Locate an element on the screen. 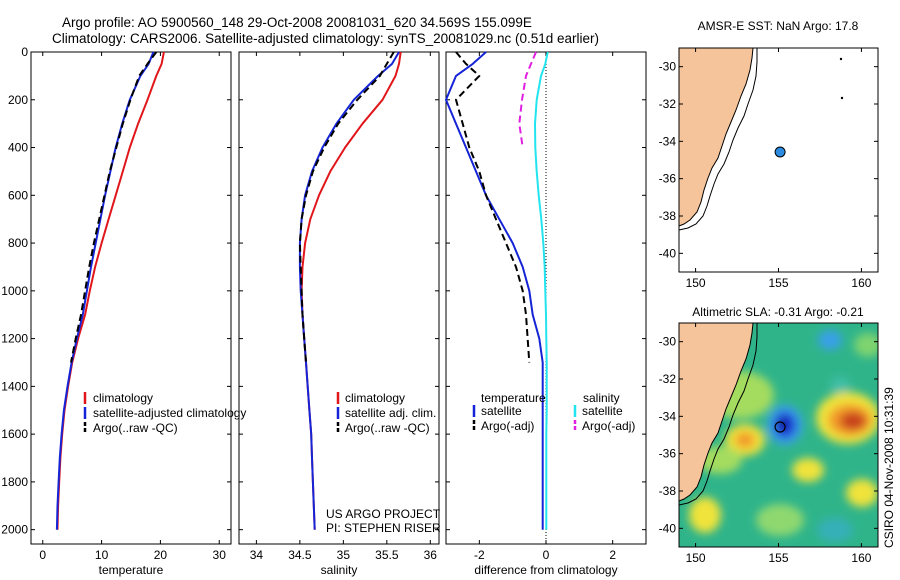 Image resolution: width=900 pixels, height=580 pixels. series-line-temperature-satellite is located at coordinates (494, 290).